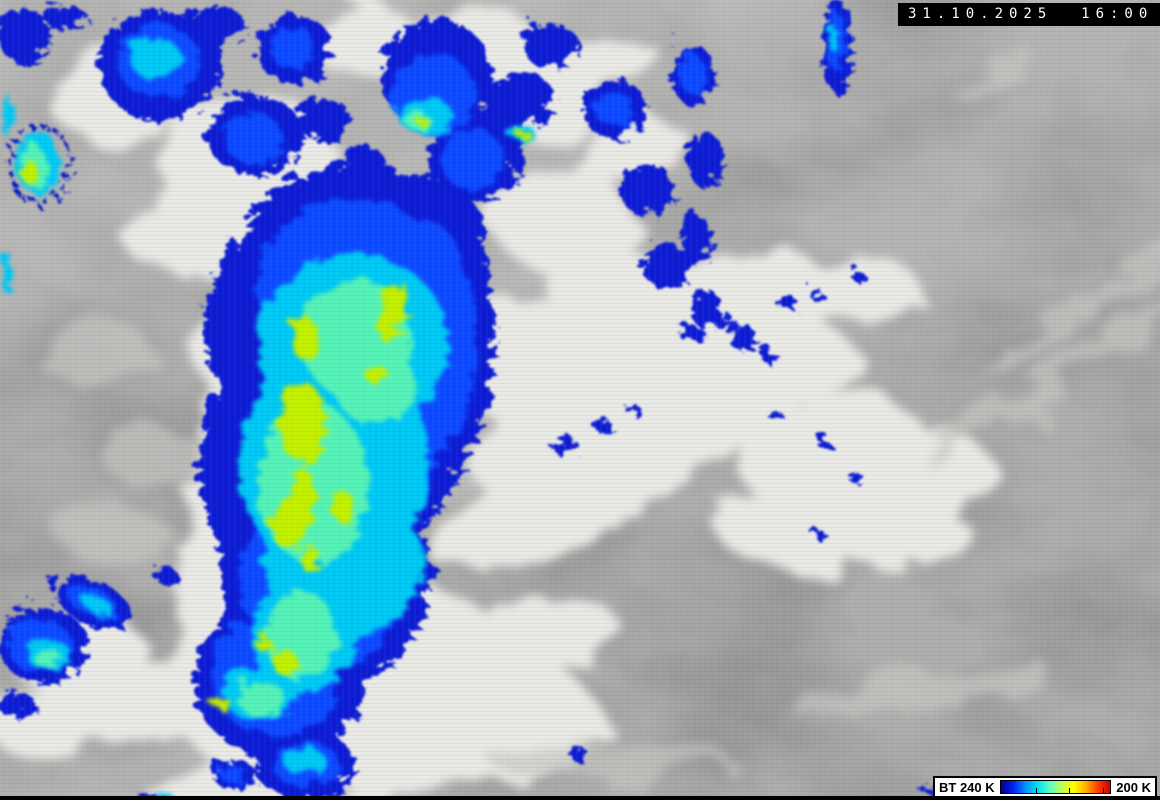  I want to click on colorbar-gradient, so click(1055, 787).